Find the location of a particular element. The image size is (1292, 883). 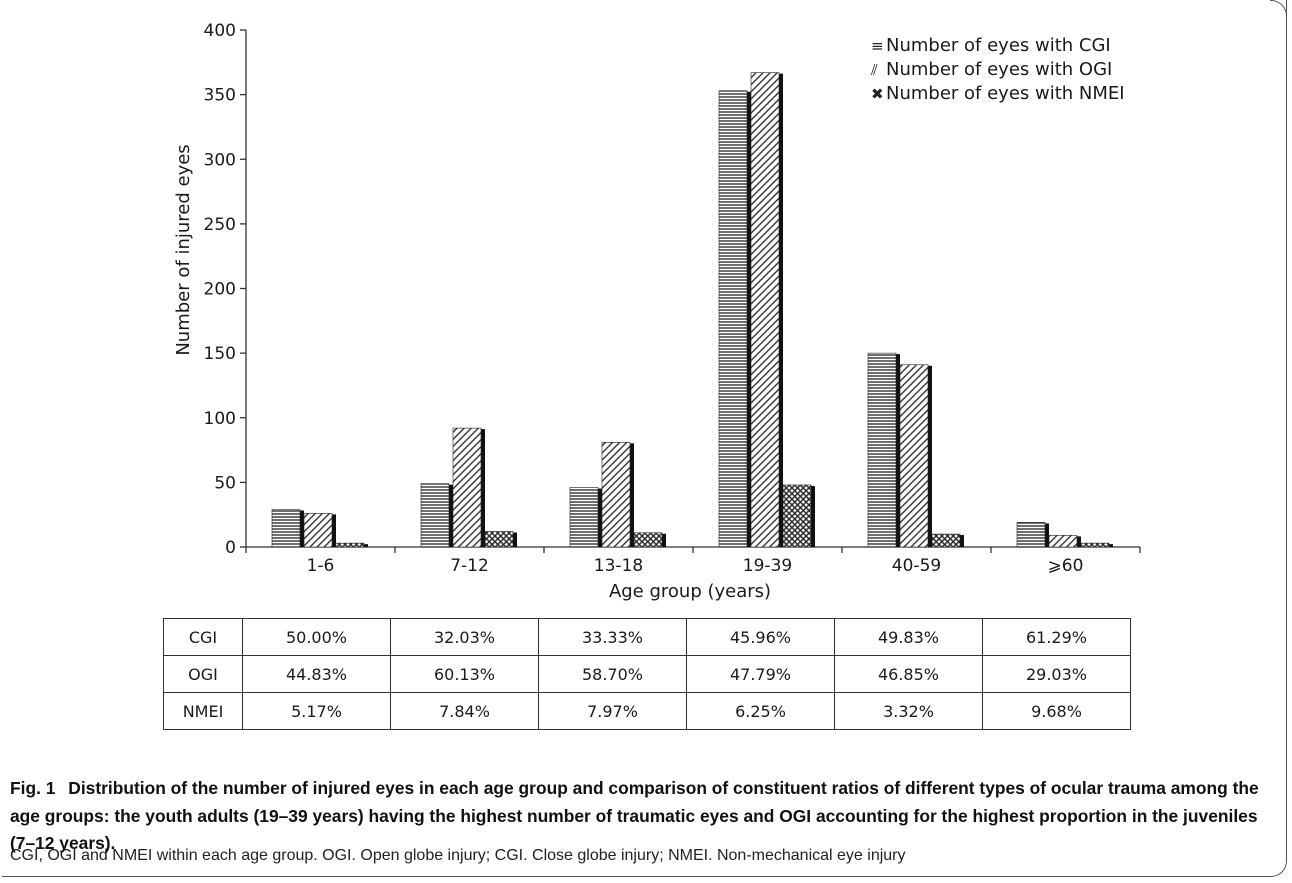

x-tick-label: 7-12 is located at coordinates (469, 566).